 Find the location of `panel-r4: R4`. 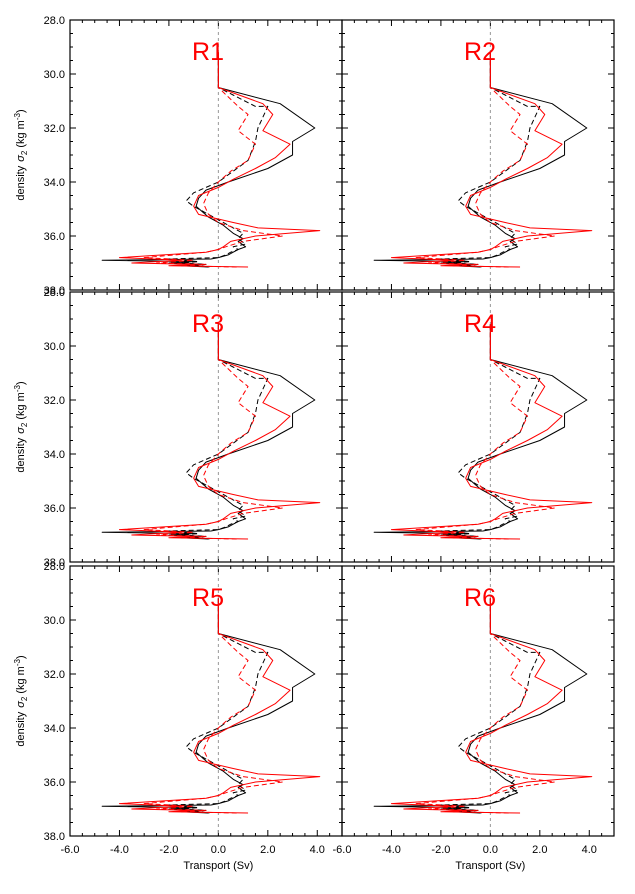

panel-r4: R4 is located at coordinates (478, 427).